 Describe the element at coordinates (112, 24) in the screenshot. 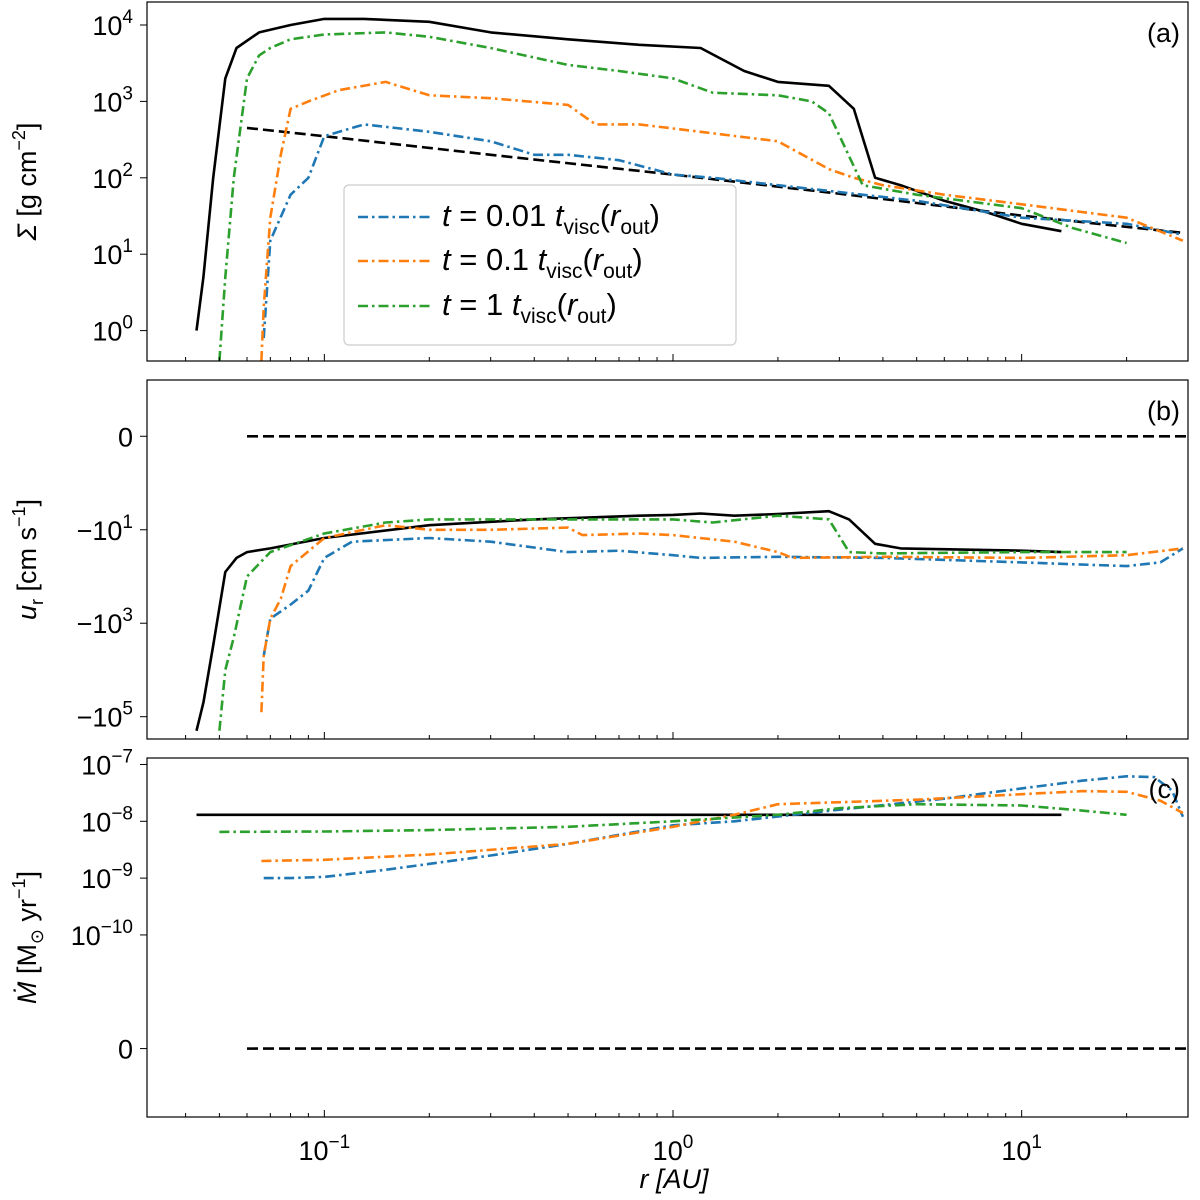

I see `y-tick-label: 10⁴` at that location.